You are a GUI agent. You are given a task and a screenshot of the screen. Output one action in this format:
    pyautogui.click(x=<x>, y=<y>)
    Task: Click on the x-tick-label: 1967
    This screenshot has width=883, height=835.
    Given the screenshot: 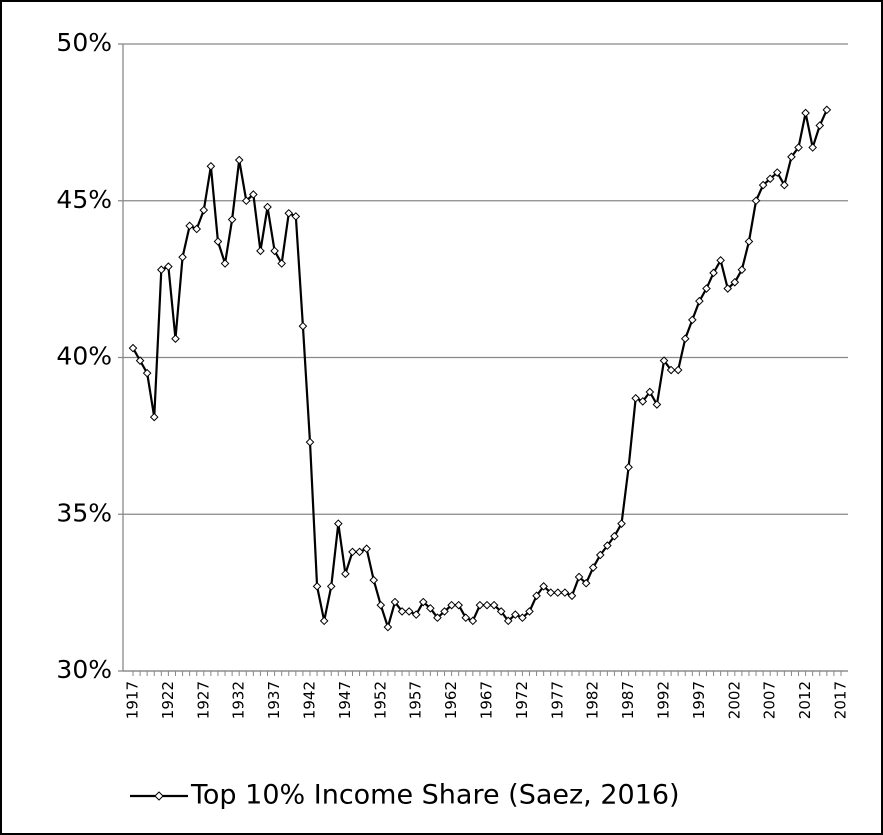 What is the action you would take?
    pyautogui.click(x=487, y=700)
    